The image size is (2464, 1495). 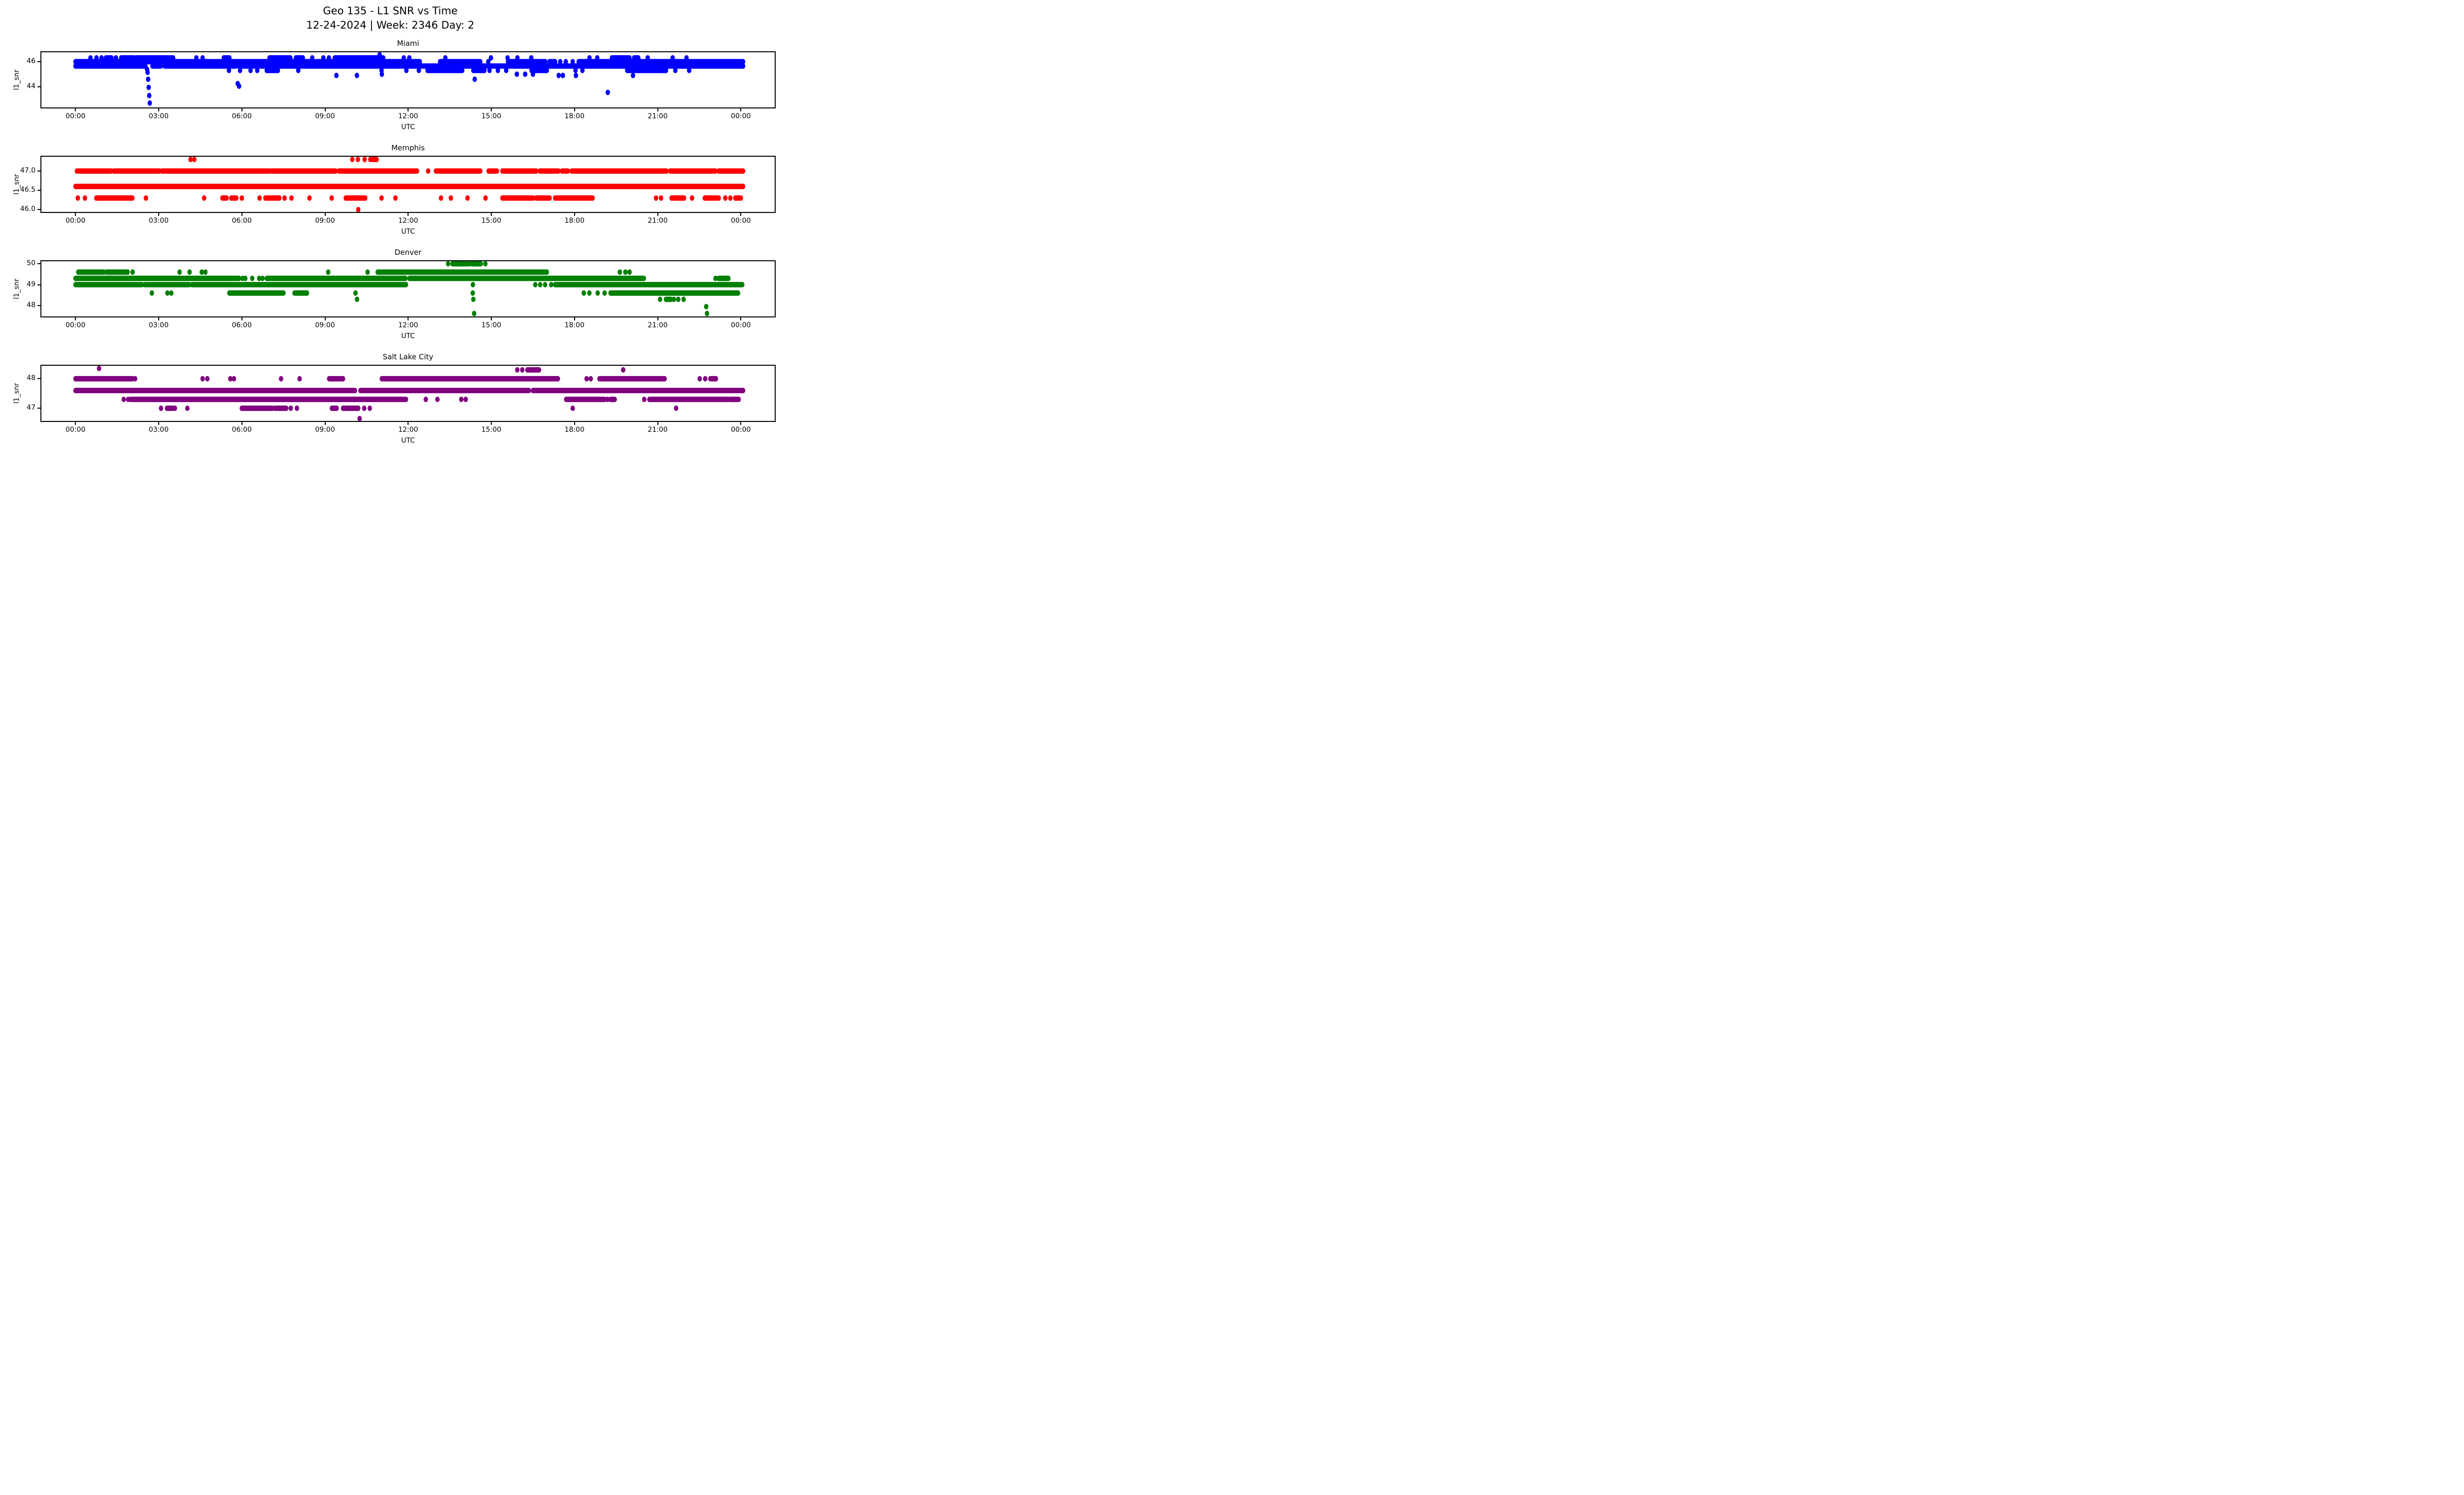 I want to click on subplot-title-denver: Denver, so click(x=408, y=252).